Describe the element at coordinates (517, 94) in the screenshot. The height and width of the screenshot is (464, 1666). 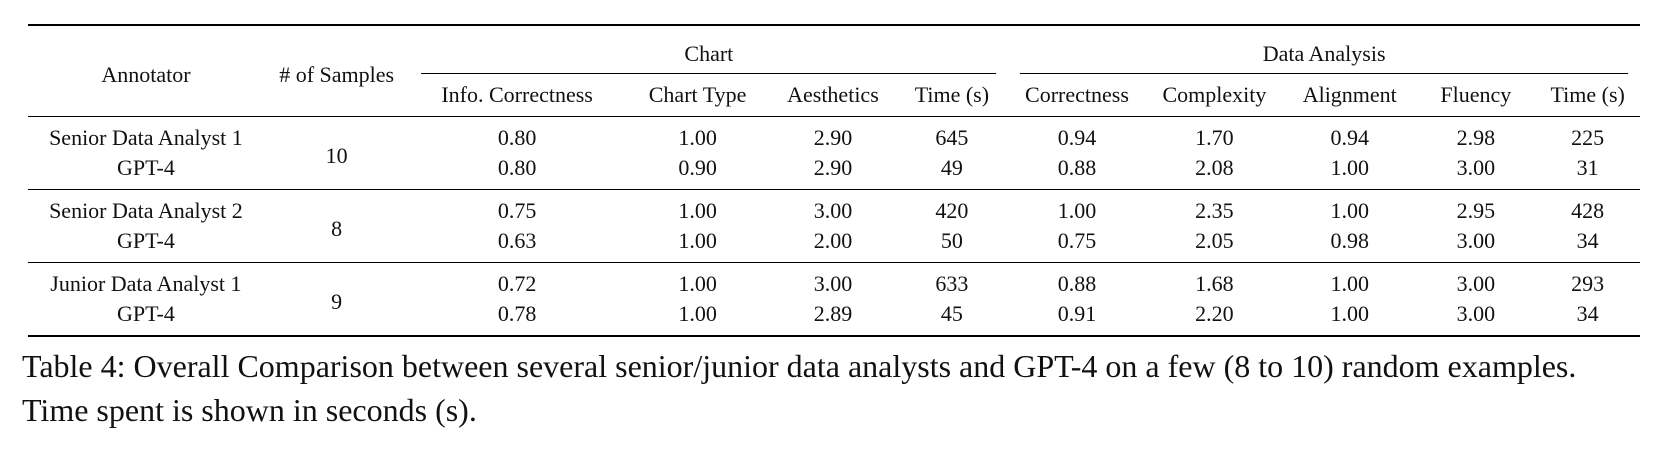
I see `header-info-correctness: Info. Correctness` at that location.